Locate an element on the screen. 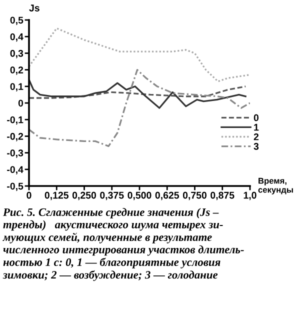 The width and height of the screenshot is (300, 319). x-tick-label: 0,375 is located at coordinates (112, 196).